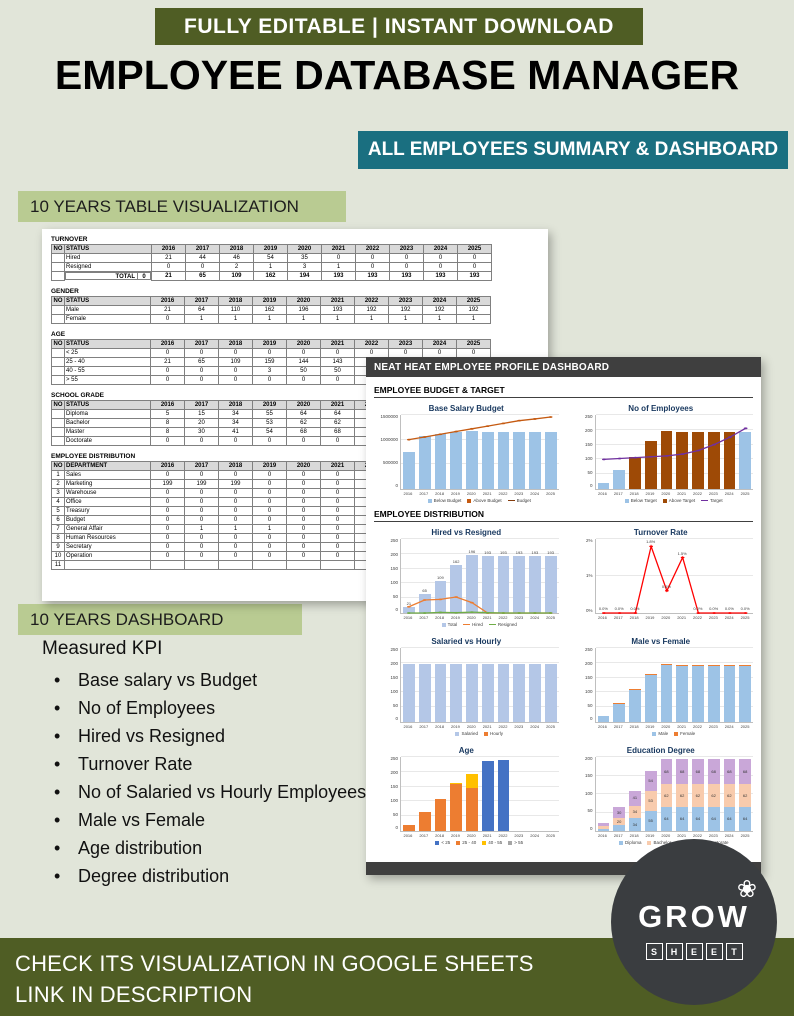 This screenshot has width=794, height=1016. Describe the element at coordinates (93, 456) in the screenshot. I see `table-section-title: EMPLOYEE DISTRIBUTION` at that location.